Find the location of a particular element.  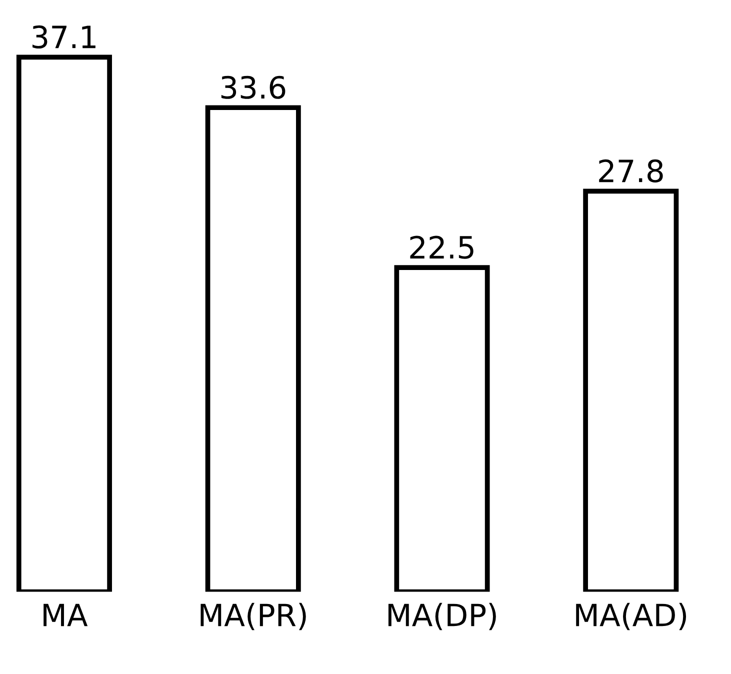

x-tick-label: MA(AD) is located at coordinates (631, 616).